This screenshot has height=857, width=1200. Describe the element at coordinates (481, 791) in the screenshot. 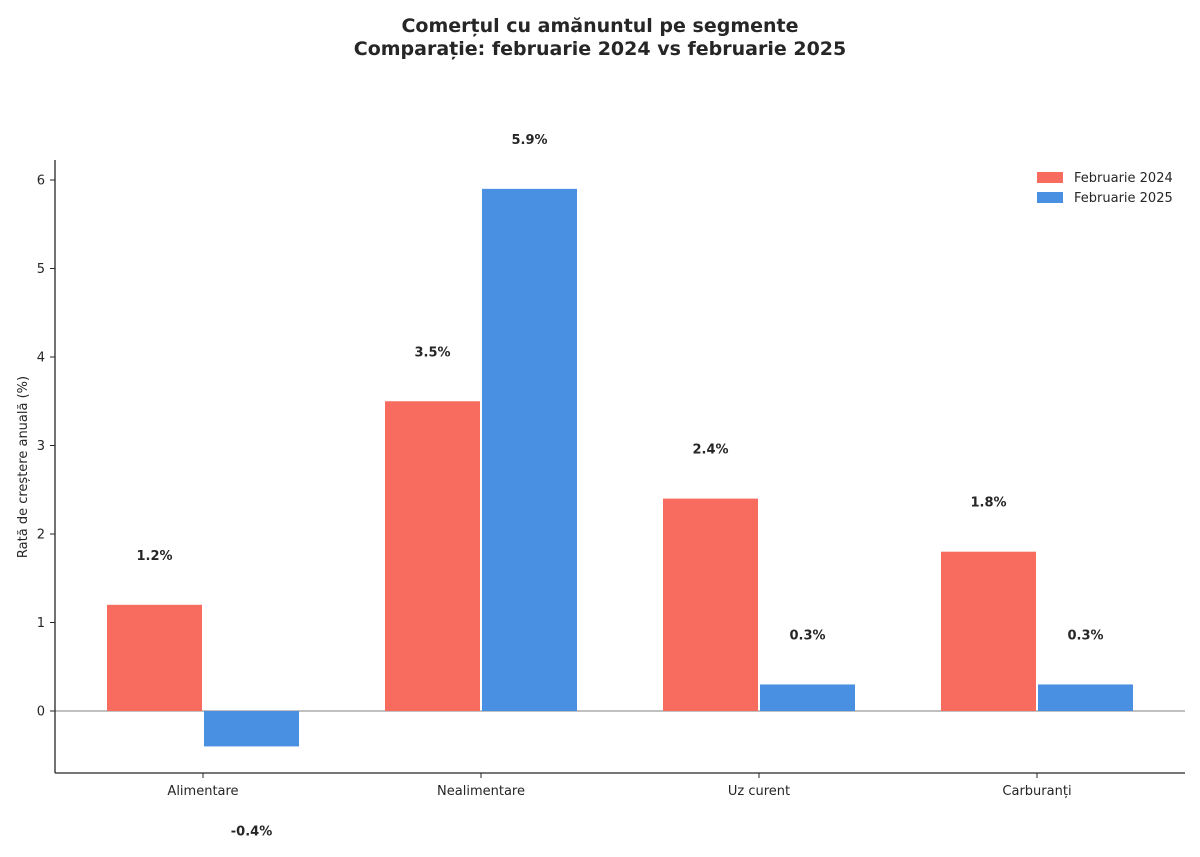

I see `x-tick-label: Nealimentare` at that location.